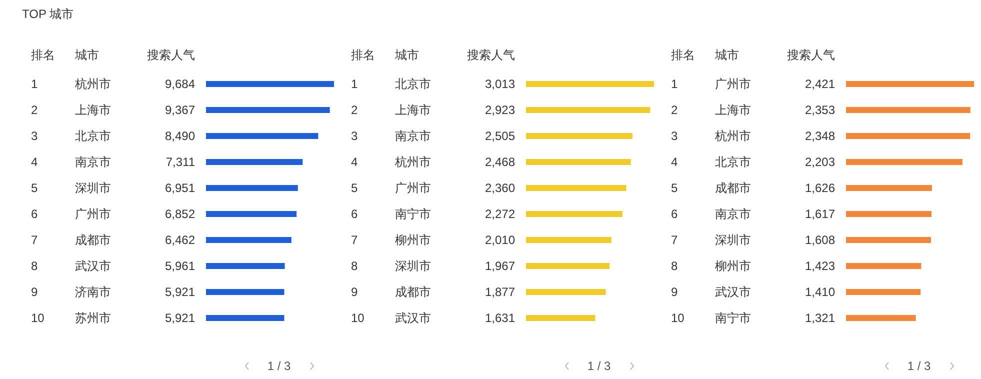 The width and height of the screenshot is (981, 379). Describe the element at coordinates (820, 318) in the screenshot. I see `data-label: 1,321` at that location.